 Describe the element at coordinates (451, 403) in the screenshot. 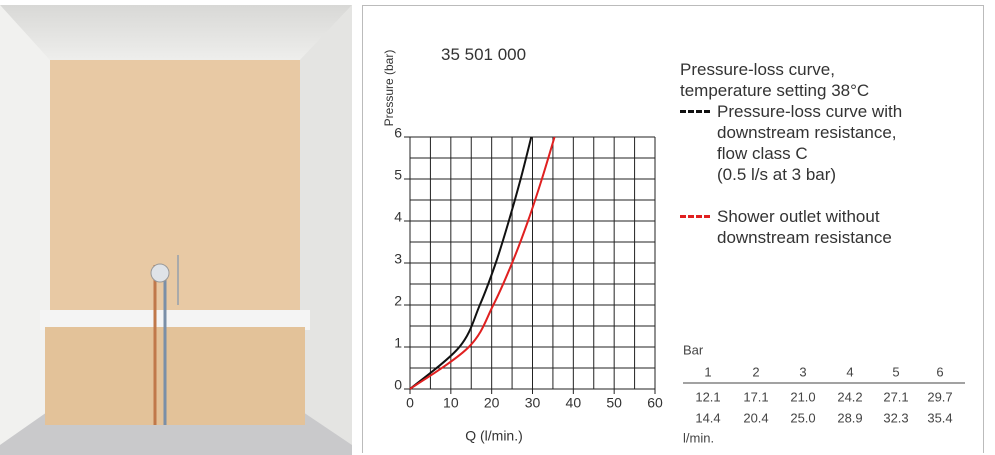

I see `x-tick-label: 10` at that location.